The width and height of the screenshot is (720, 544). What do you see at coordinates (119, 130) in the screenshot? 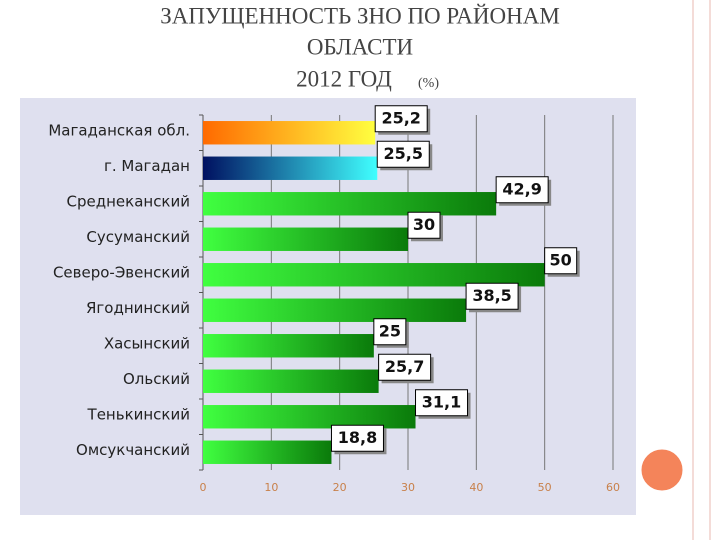
I see `y-tick-label: Магаданская обл.` at bounding box center [119, 130].